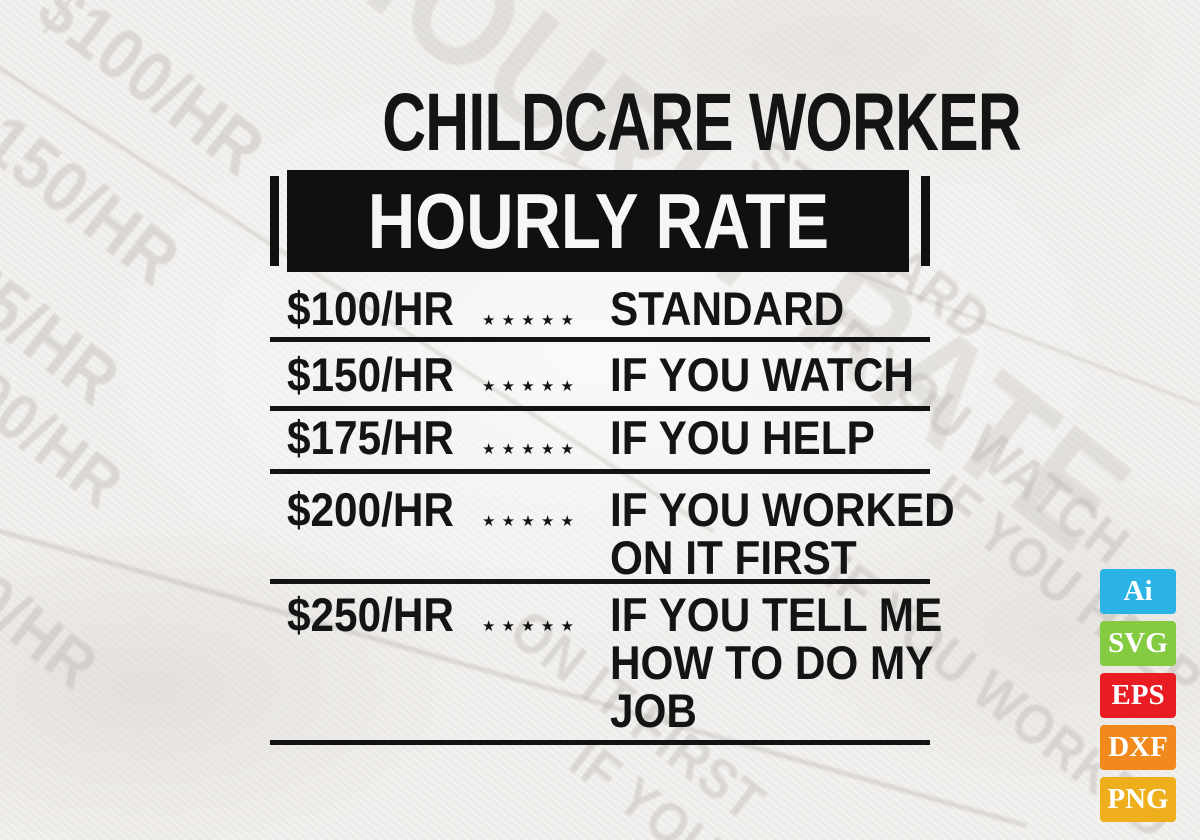 This screenshot has height=840, width=1200. I want to click on rate-condition-line: IF YOU HELP, so click(742, 437).